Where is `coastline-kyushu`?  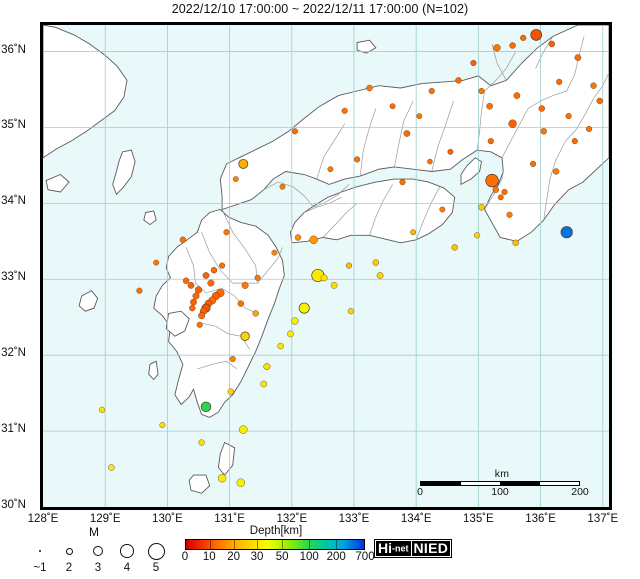
coastline-kyushu is located at coordinates (219, 313).